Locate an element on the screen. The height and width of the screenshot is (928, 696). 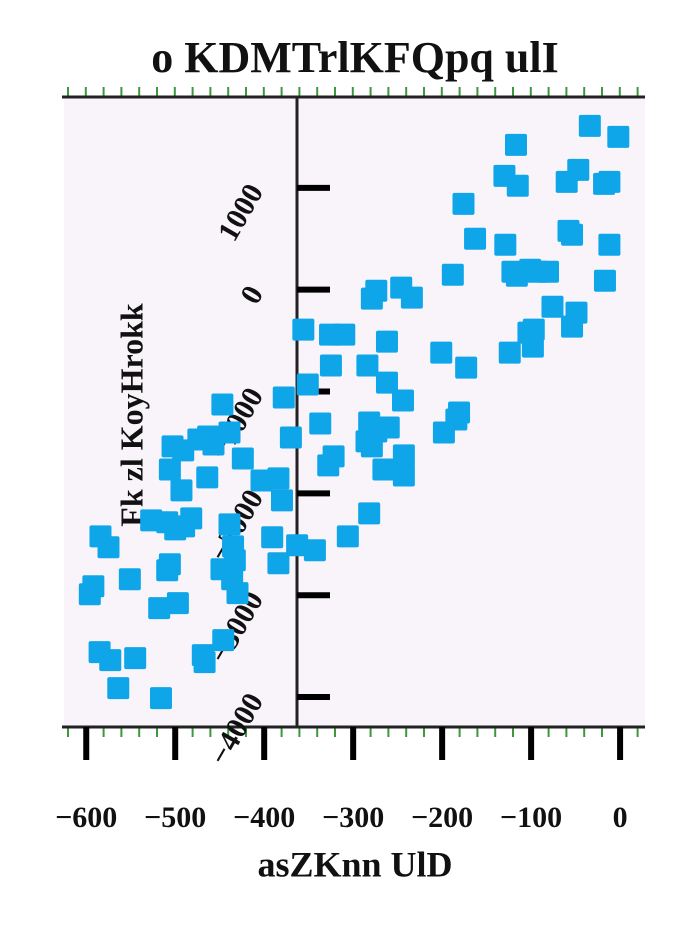
x-axis-label: asZKnn UlD is located at coordinates (354, 864).